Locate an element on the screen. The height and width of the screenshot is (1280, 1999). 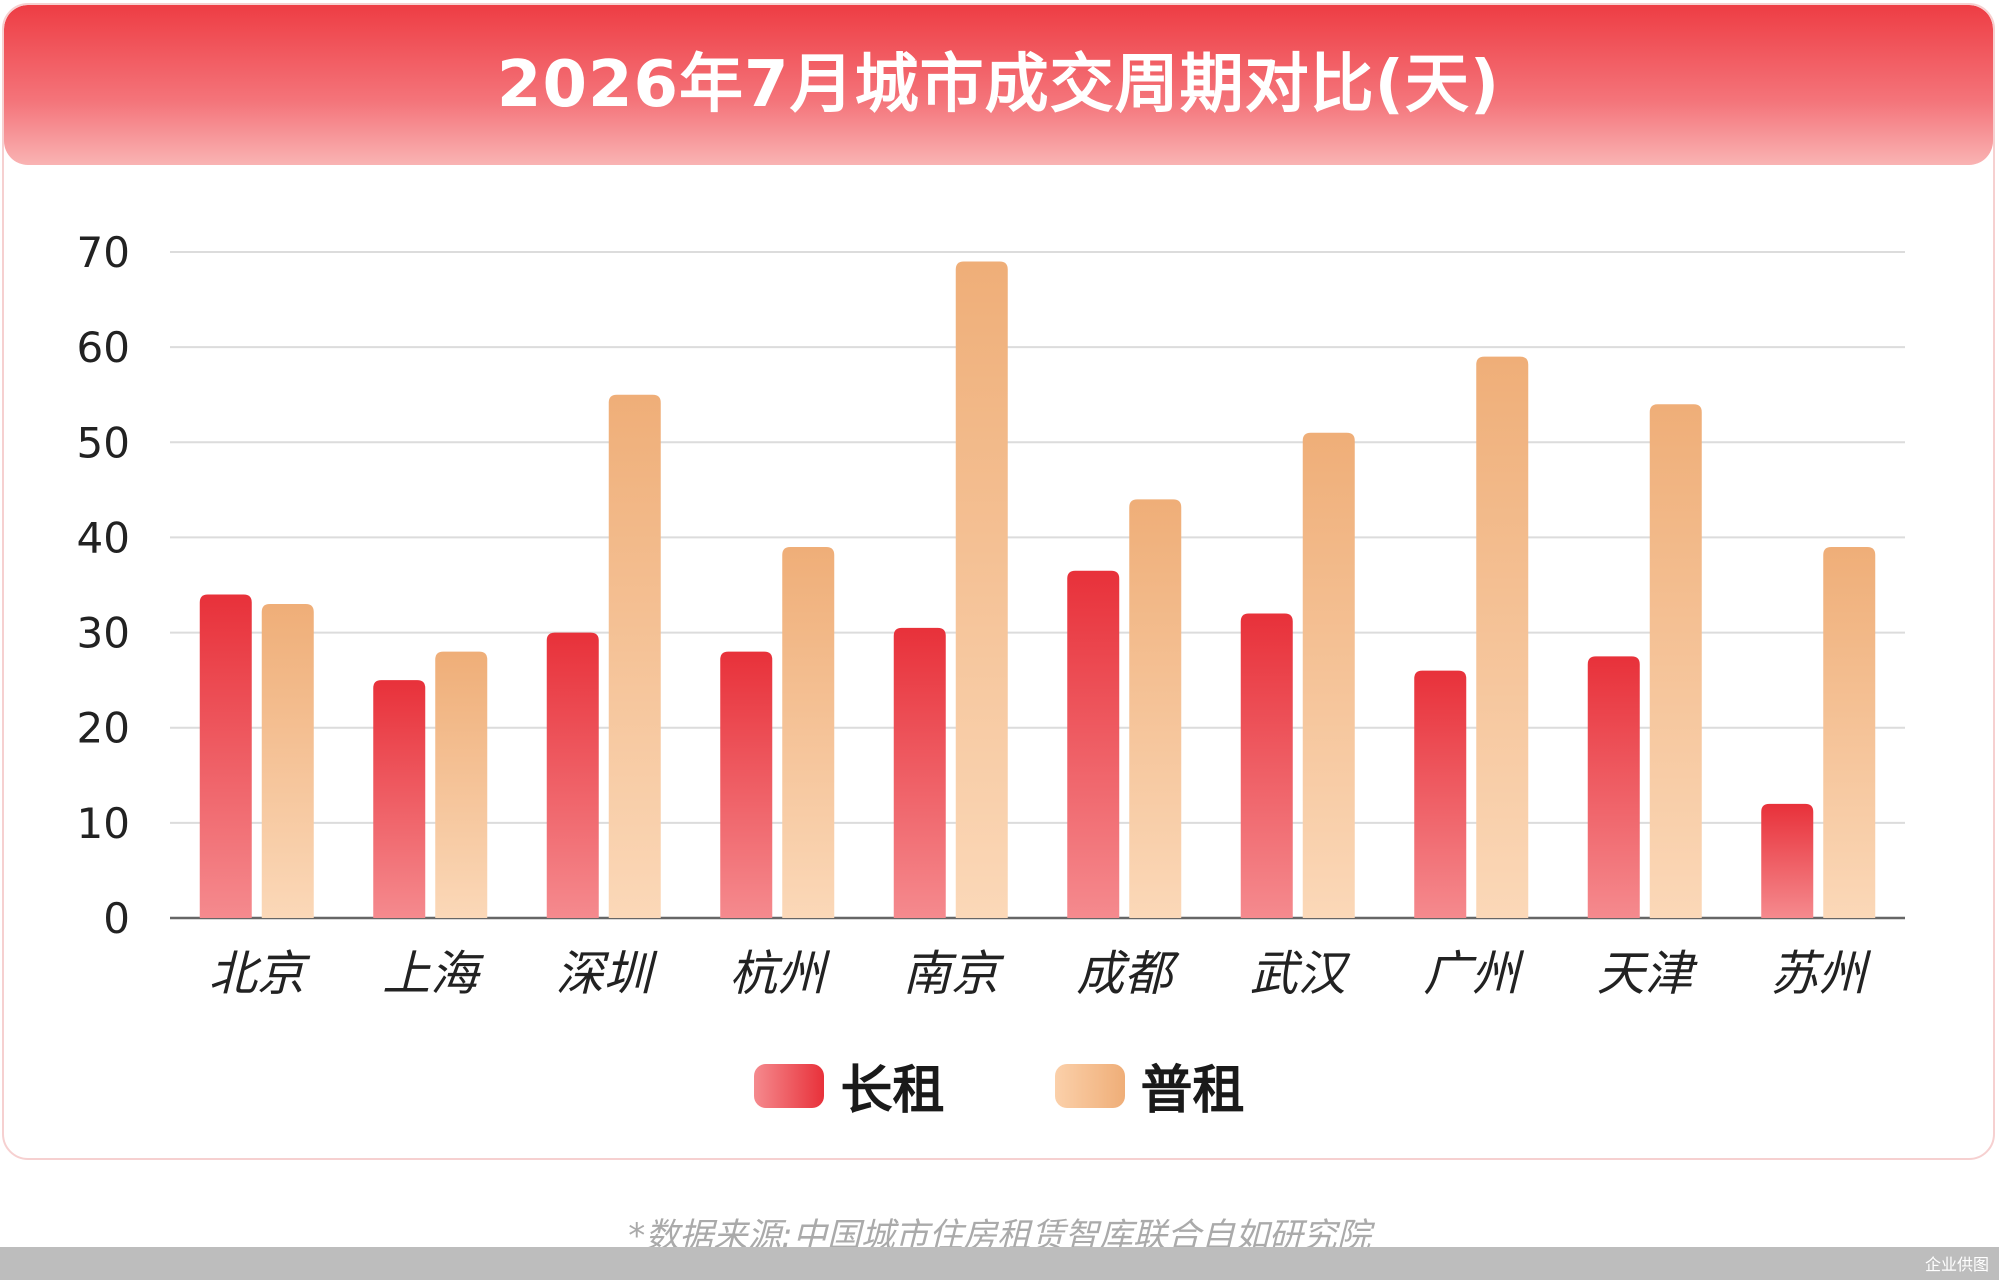
legend-item-long: 长租 is located at coordinates (849, 1085).